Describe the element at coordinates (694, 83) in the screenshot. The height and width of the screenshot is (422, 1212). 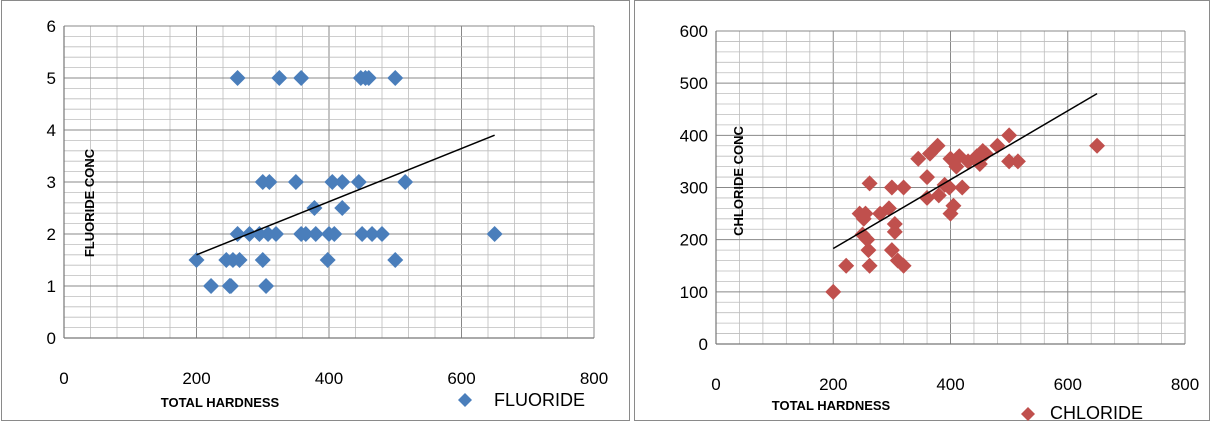
I see `y-tick-label: 500` at that location.